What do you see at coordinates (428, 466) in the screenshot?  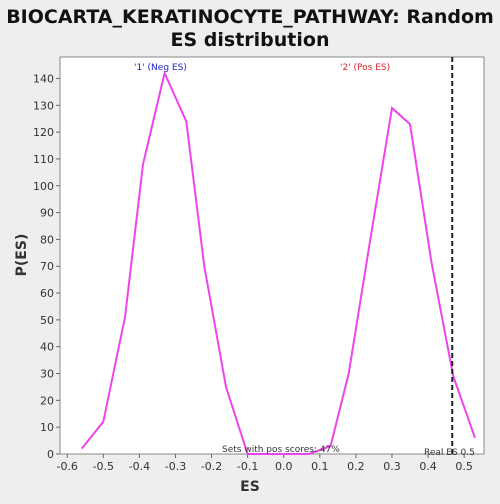 I see `x-tick-label: 0.4` at bounding box center [428, 466].